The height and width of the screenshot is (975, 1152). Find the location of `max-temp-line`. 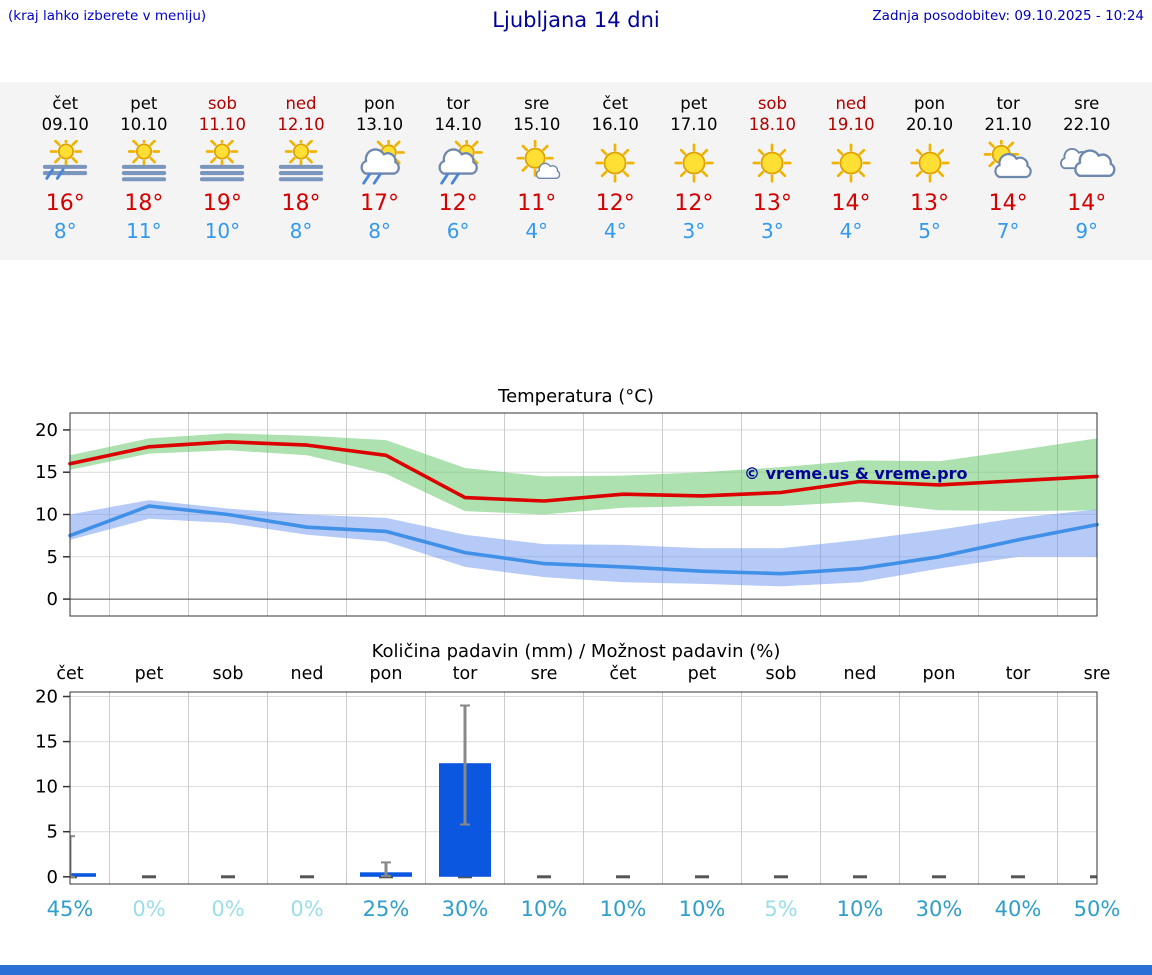

max-temp-line is located at coordinates (583, 471).